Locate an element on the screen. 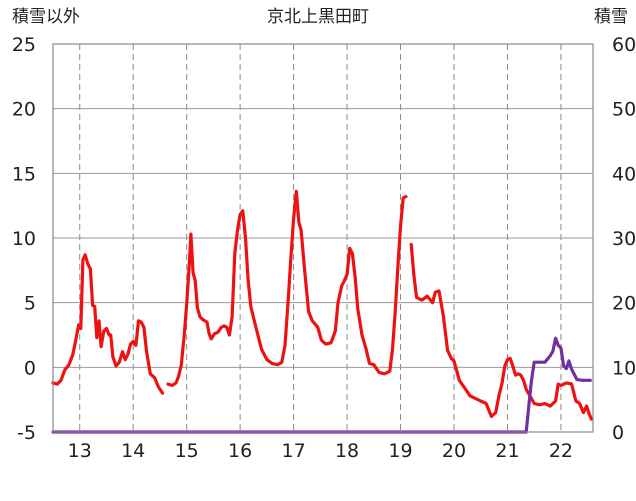 Image resolution: width=636 pixels, height=501 pixels. x-tick-label: 18 is located at coordinates (347, 451).